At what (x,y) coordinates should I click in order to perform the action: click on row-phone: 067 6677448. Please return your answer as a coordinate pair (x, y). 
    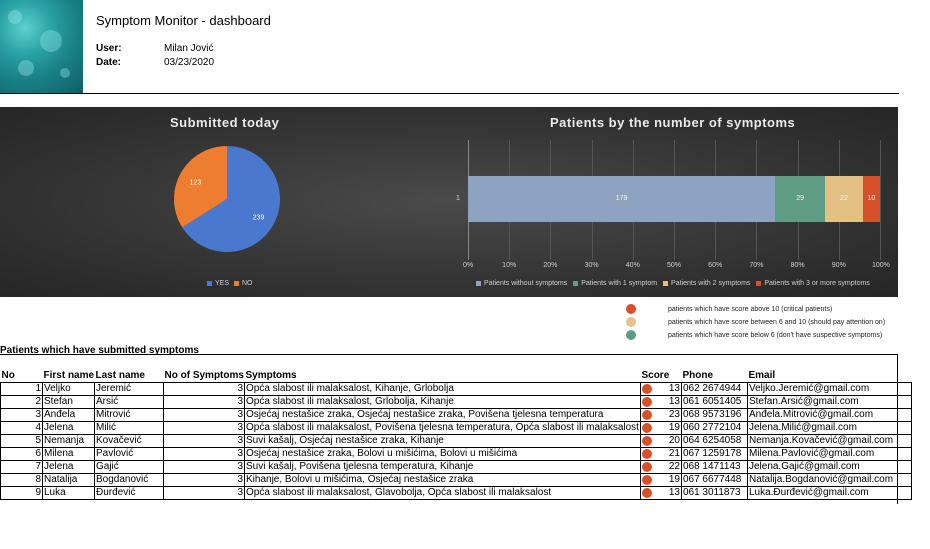
    Looking at the image, I should click on (714, 480).